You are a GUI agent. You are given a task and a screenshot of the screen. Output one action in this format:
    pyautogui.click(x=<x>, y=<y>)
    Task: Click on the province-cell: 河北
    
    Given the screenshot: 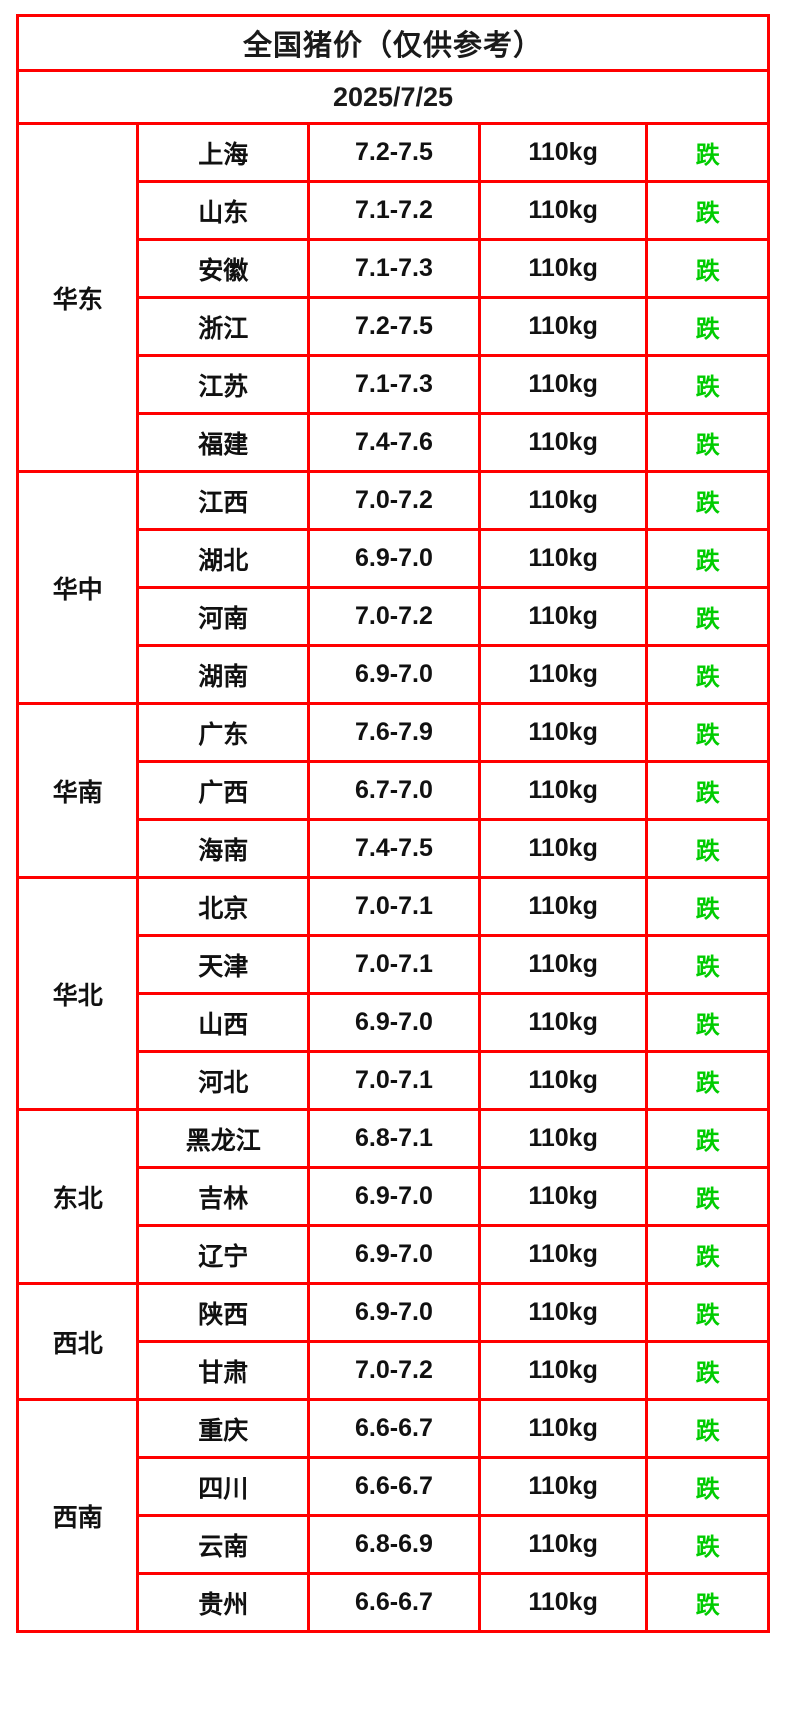 What is the action you would take?
    pyautogui.click(x=223, y=1080)
    